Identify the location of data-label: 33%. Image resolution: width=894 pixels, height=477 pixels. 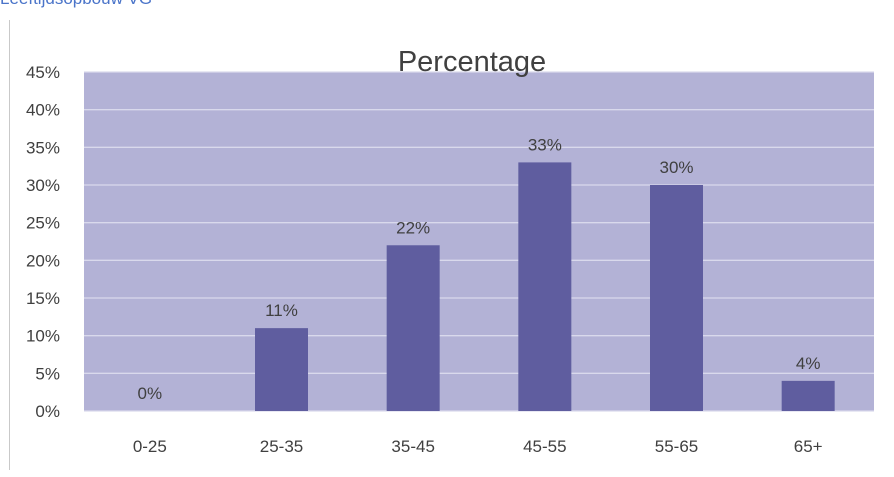
(545, 144).